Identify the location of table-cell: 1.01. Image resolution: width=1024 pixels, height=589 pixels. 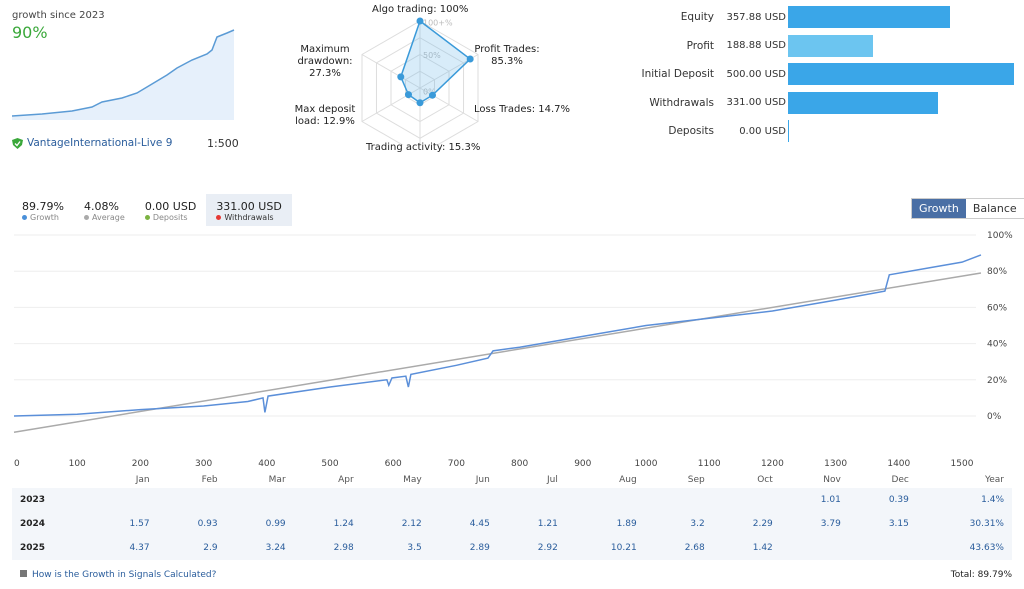
(830, 500).